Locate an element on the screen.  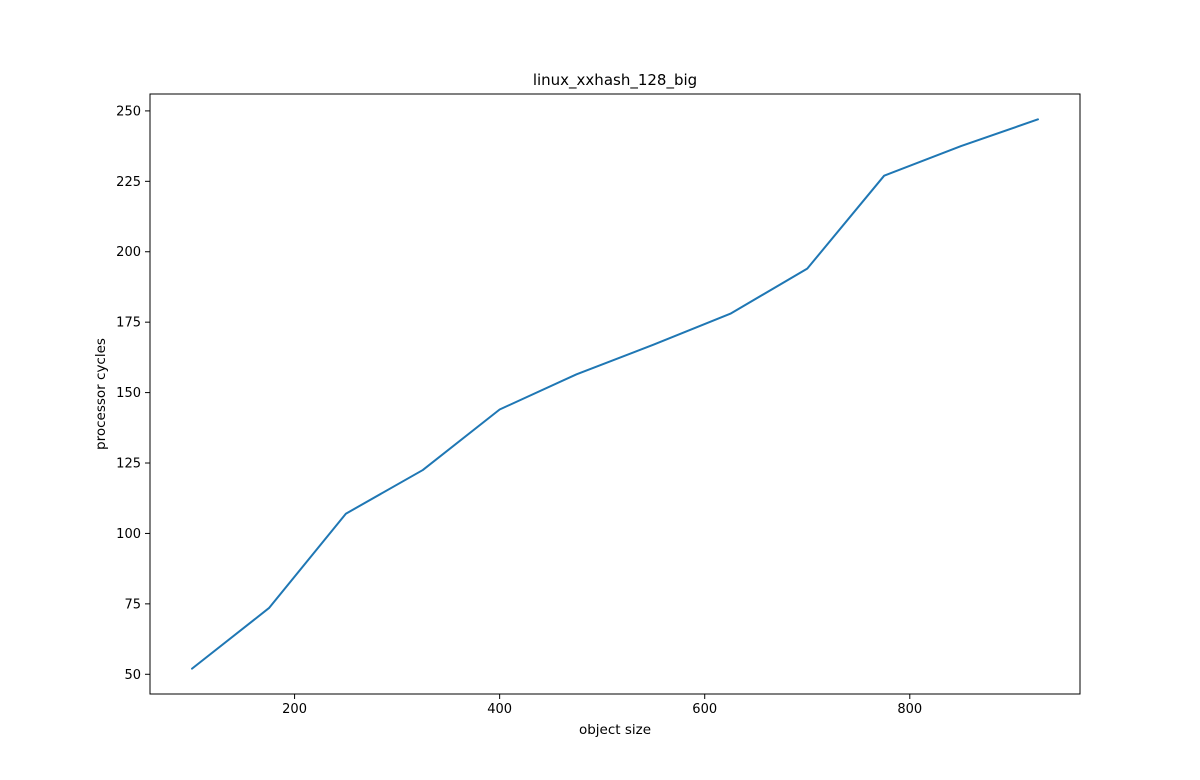
chart-title: linux_xxhash_128_big is located at coordinates (615, 80).